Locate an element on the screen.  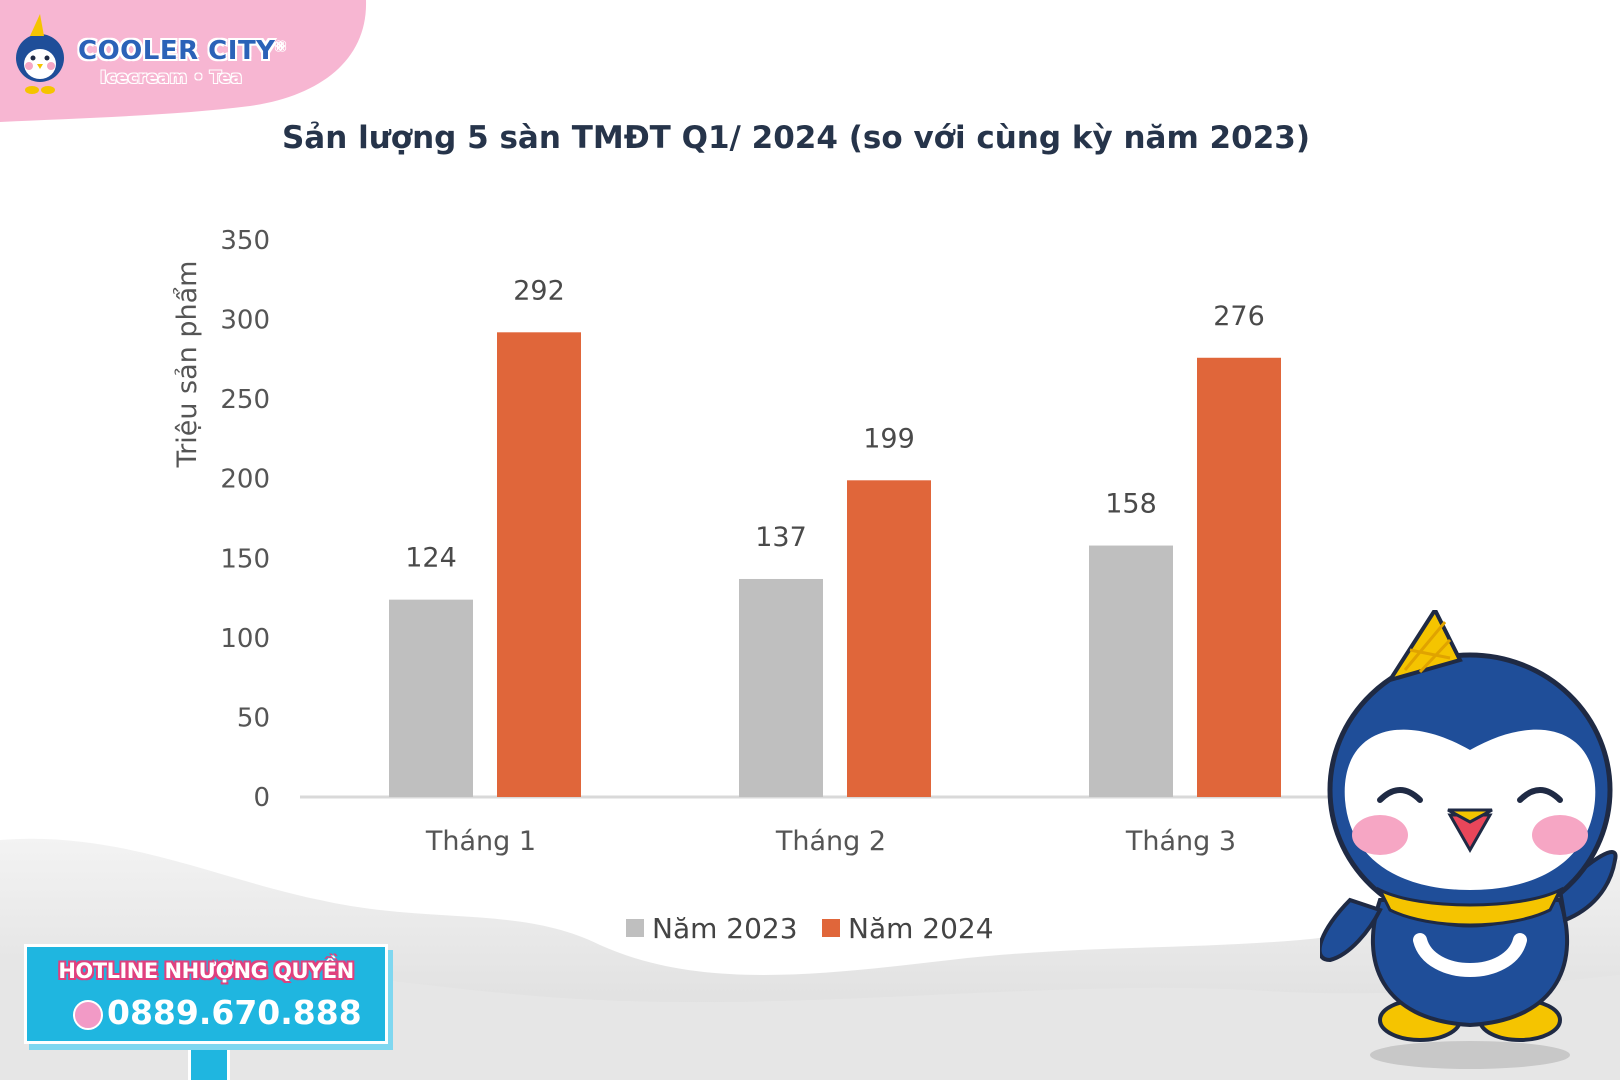
y-tick-label: 0 is located at coordinates (261, 798).